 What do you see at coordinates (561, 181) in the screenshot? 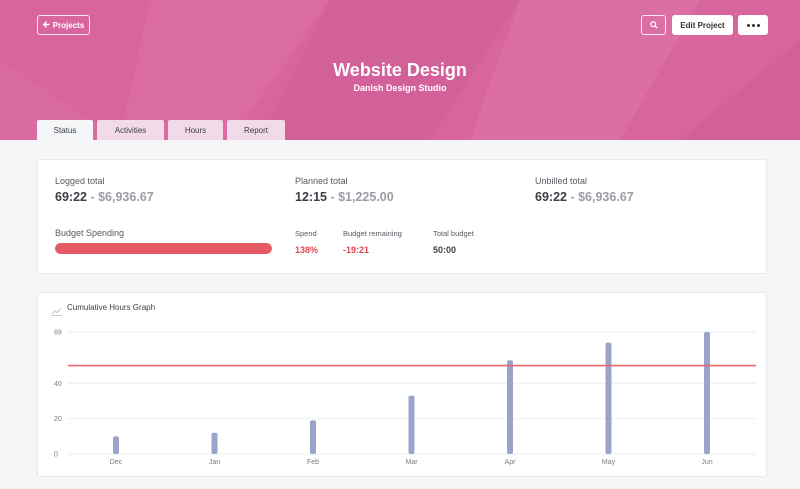
I see `unbilled-total-label: Unbilled total` at bounding box center [561, 181].